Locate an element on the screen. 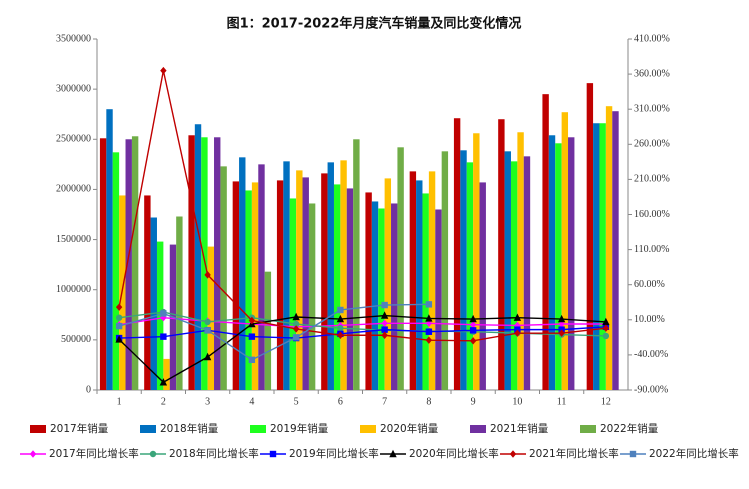 This screenshot has height=489, width=749. y2-tick-label: 10.00% is located at coordinates (649, 319).